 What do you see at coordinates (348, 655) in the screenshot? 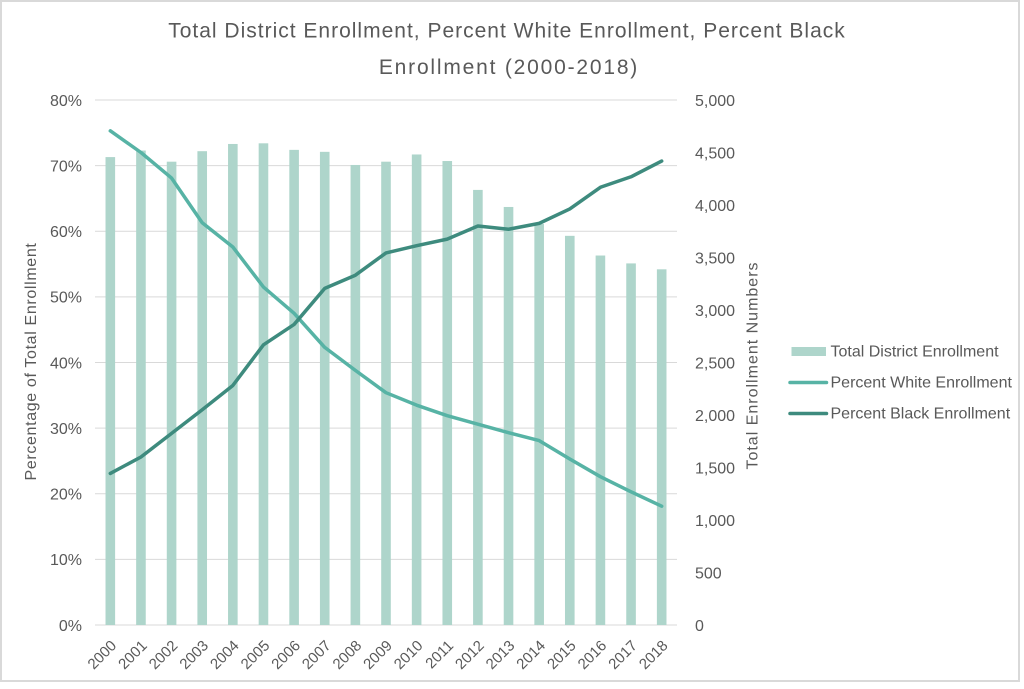
I see `svg-text: 2008` at bounding box center [348, 655].